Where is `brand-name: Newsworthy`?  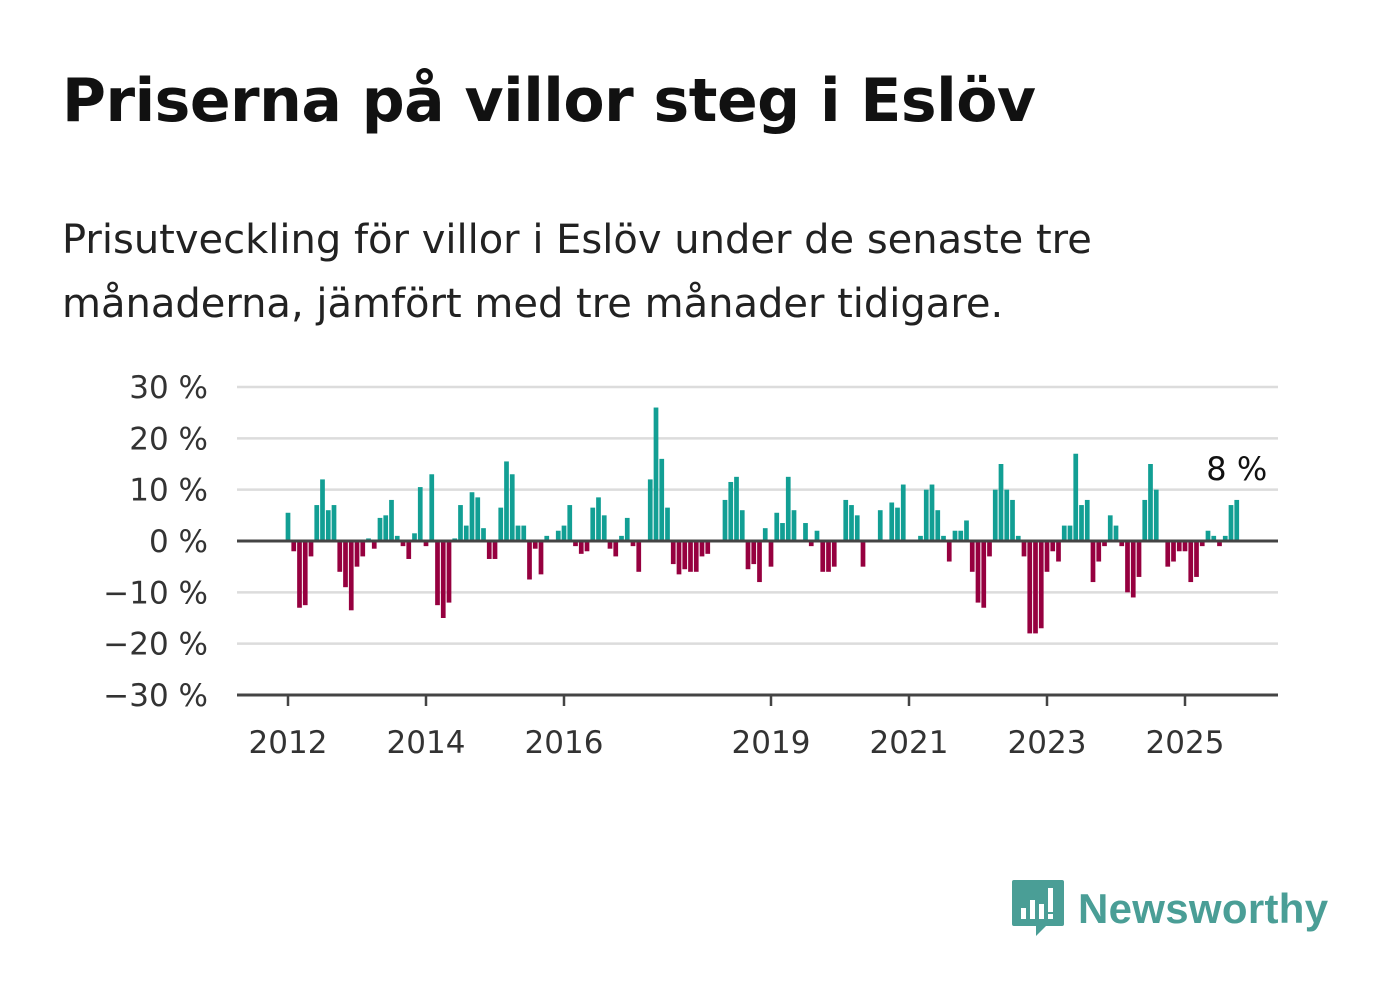 brand-name: Newsworthy is located at coordinates (1203, 908).